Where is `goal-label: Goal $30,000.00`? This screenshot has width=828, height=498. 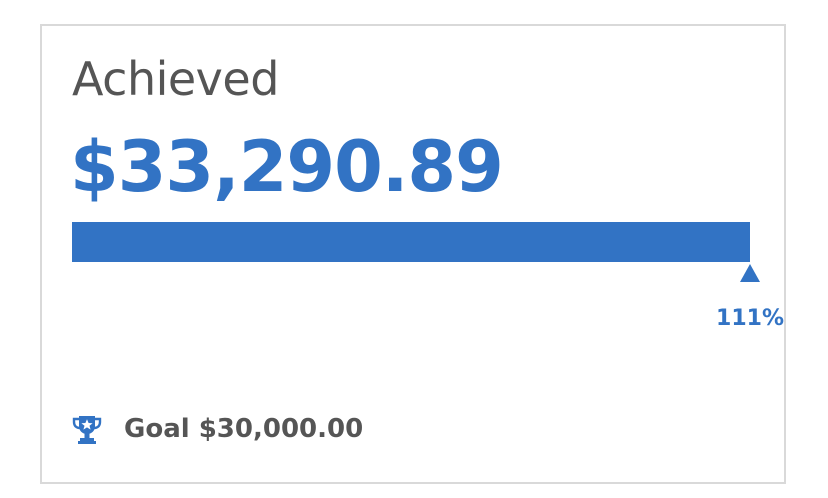 goal-label: Goal $30,000.00 is located at coordinates (244, 429).